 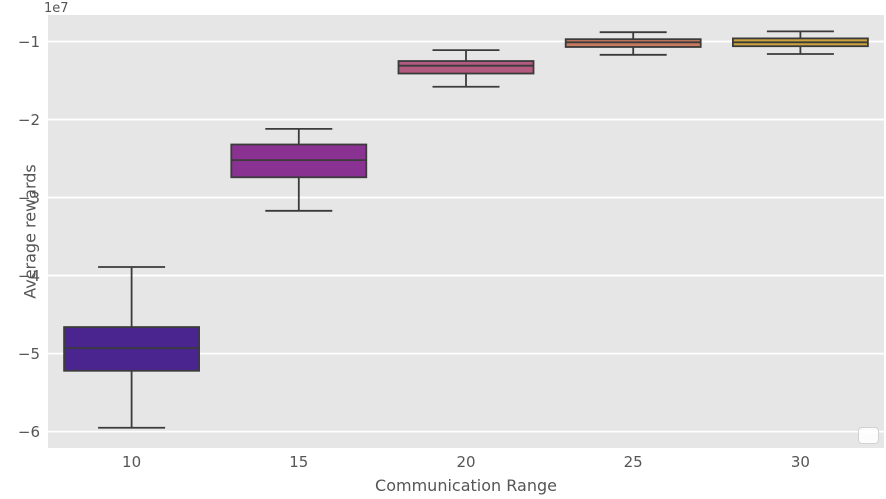 I want to click on x-tick-label: 10, so click(x=132, y=462).